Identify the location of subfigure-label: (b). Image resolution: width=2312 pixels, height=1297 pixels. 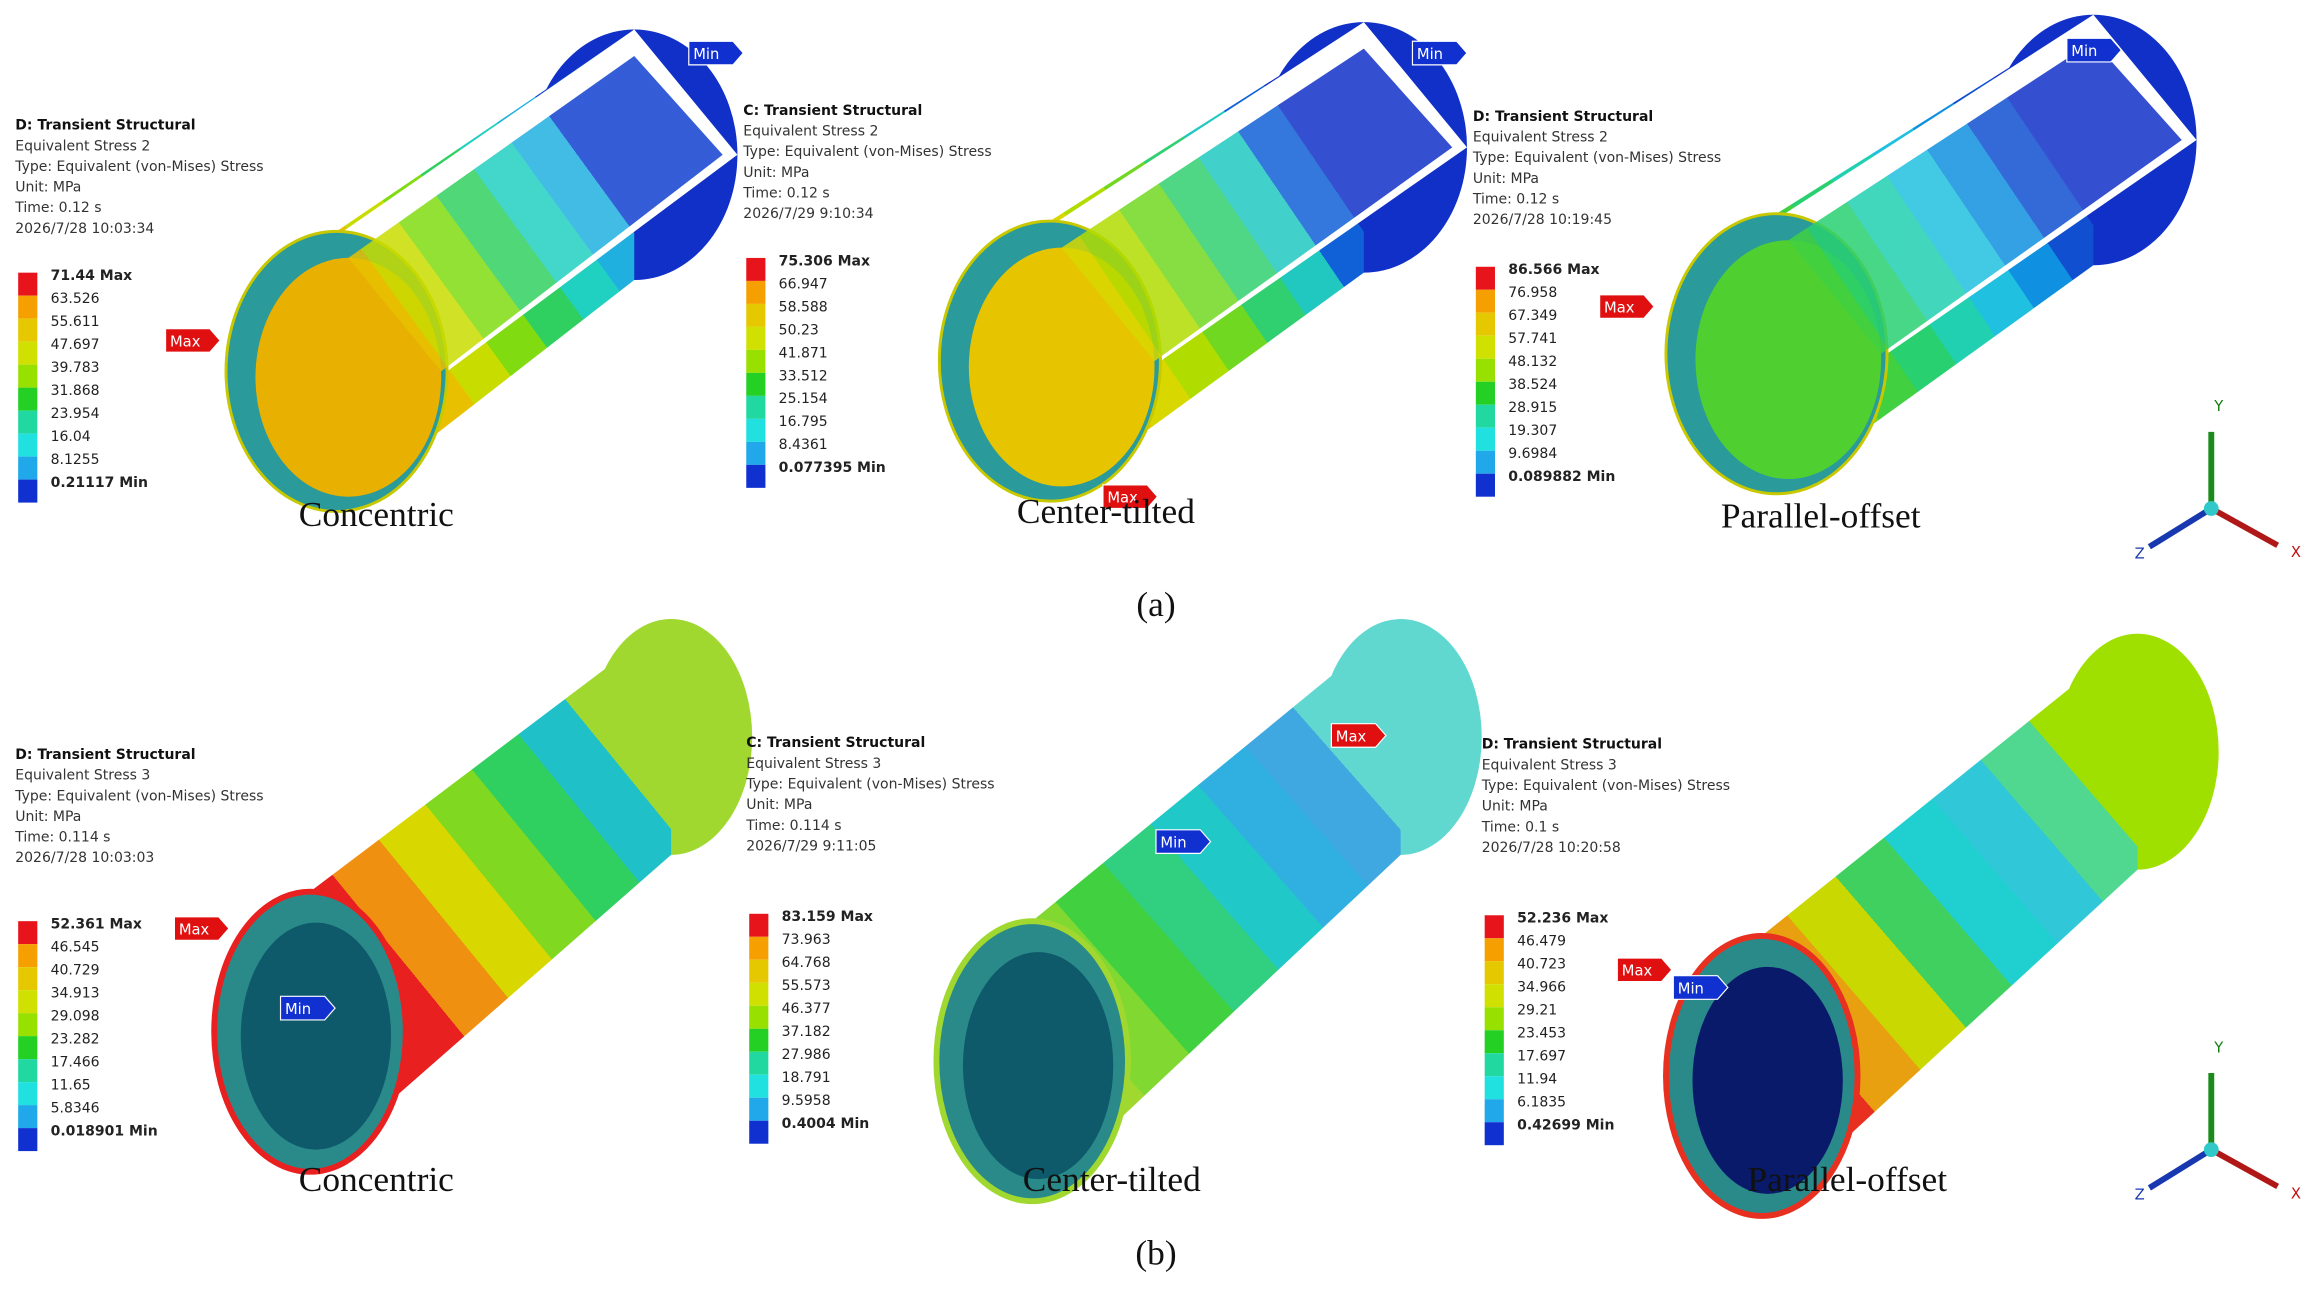
(1155, 1253).